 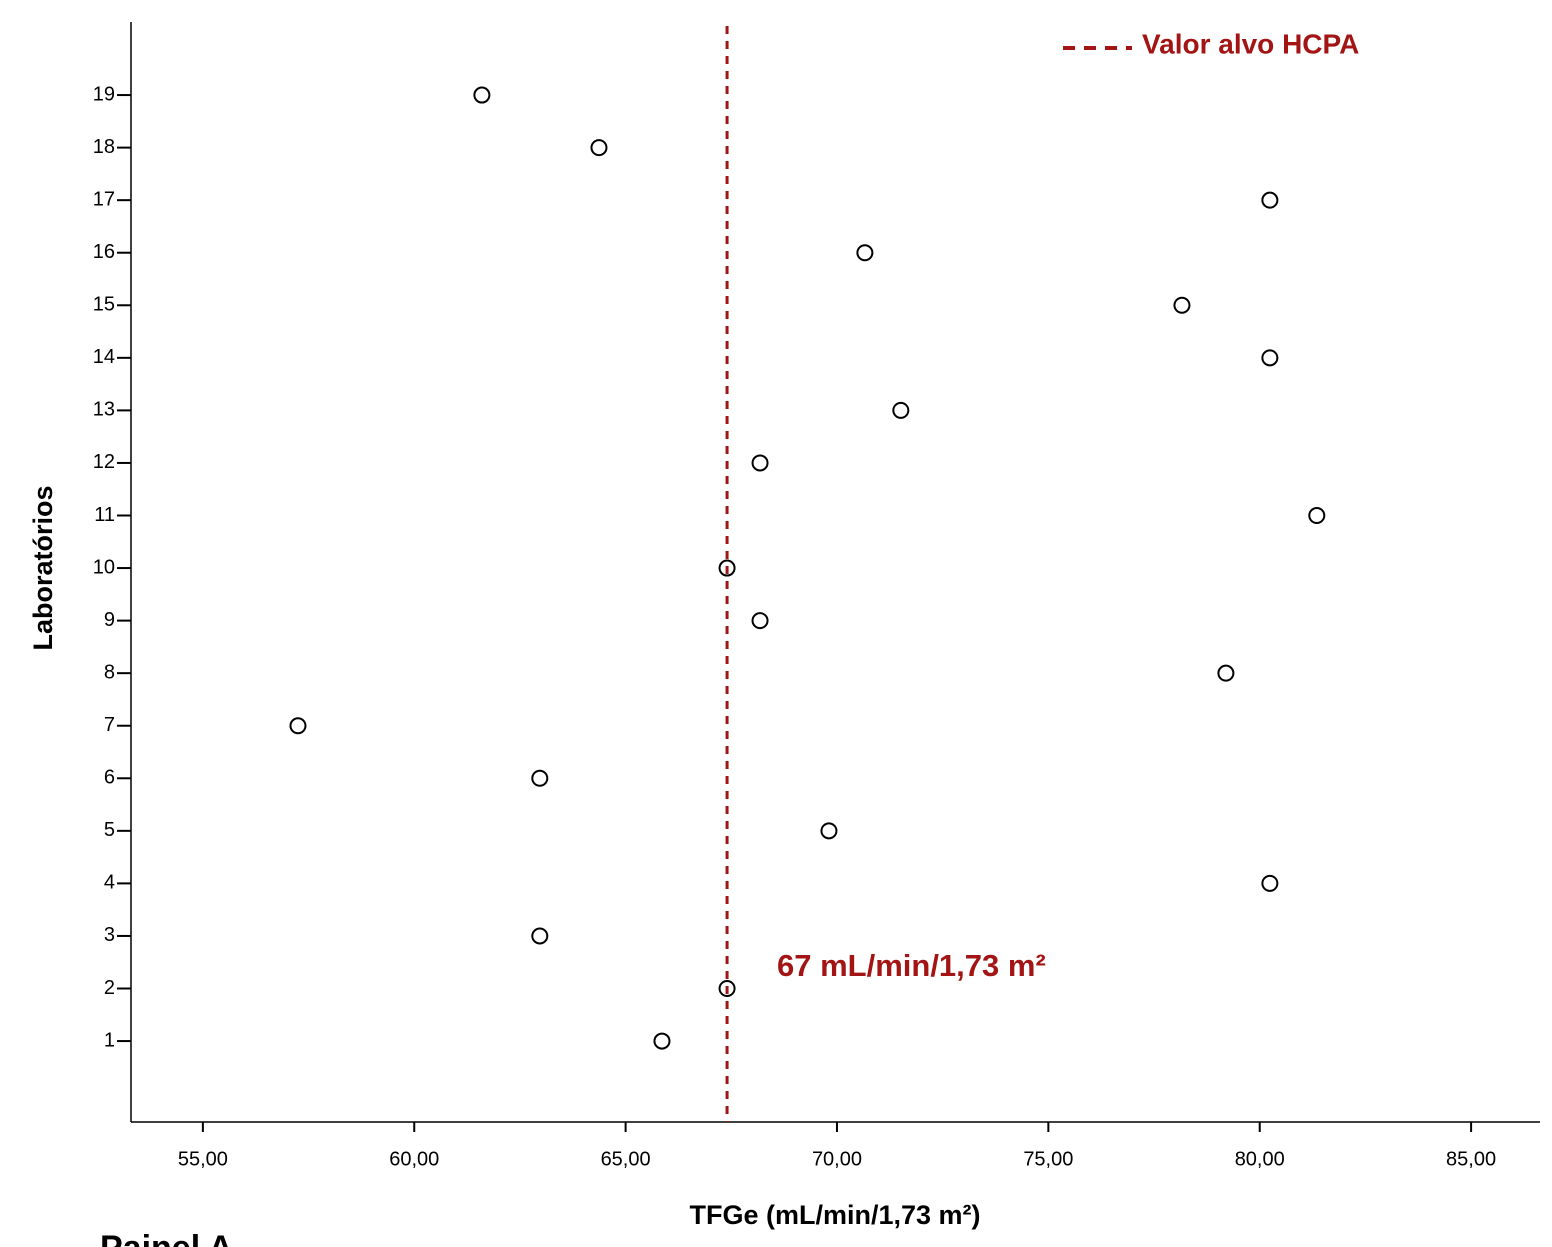 I want to click on y-tick-label: 10, so click(x=104, y=567).